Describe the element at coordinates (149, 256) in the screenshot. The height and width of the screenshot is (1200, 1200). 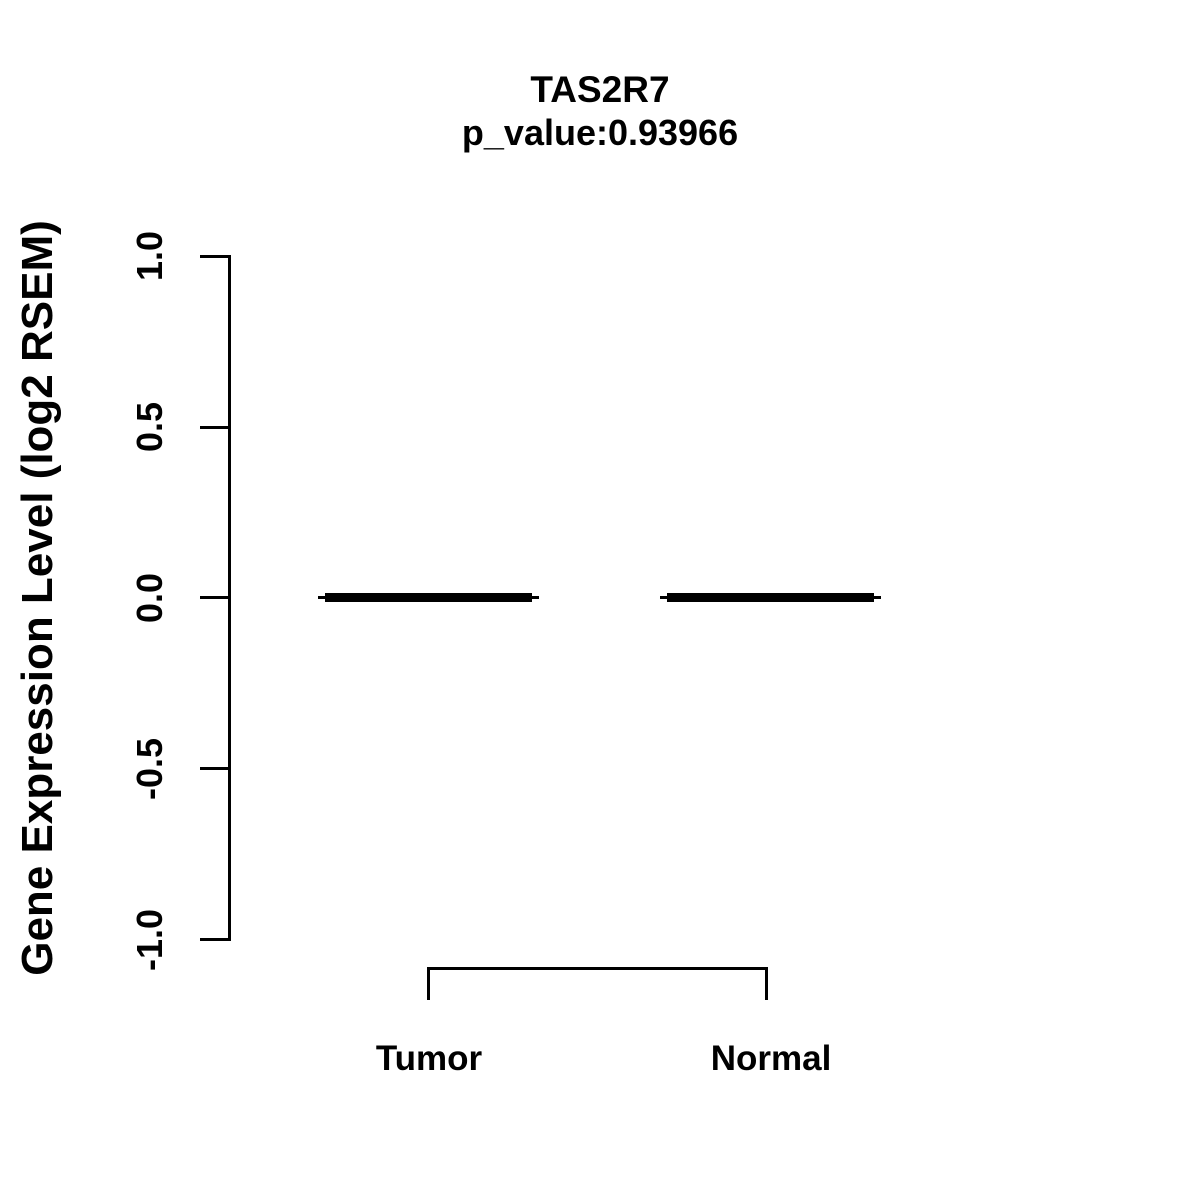
I see `y-tick-label: 1.0` at that location.